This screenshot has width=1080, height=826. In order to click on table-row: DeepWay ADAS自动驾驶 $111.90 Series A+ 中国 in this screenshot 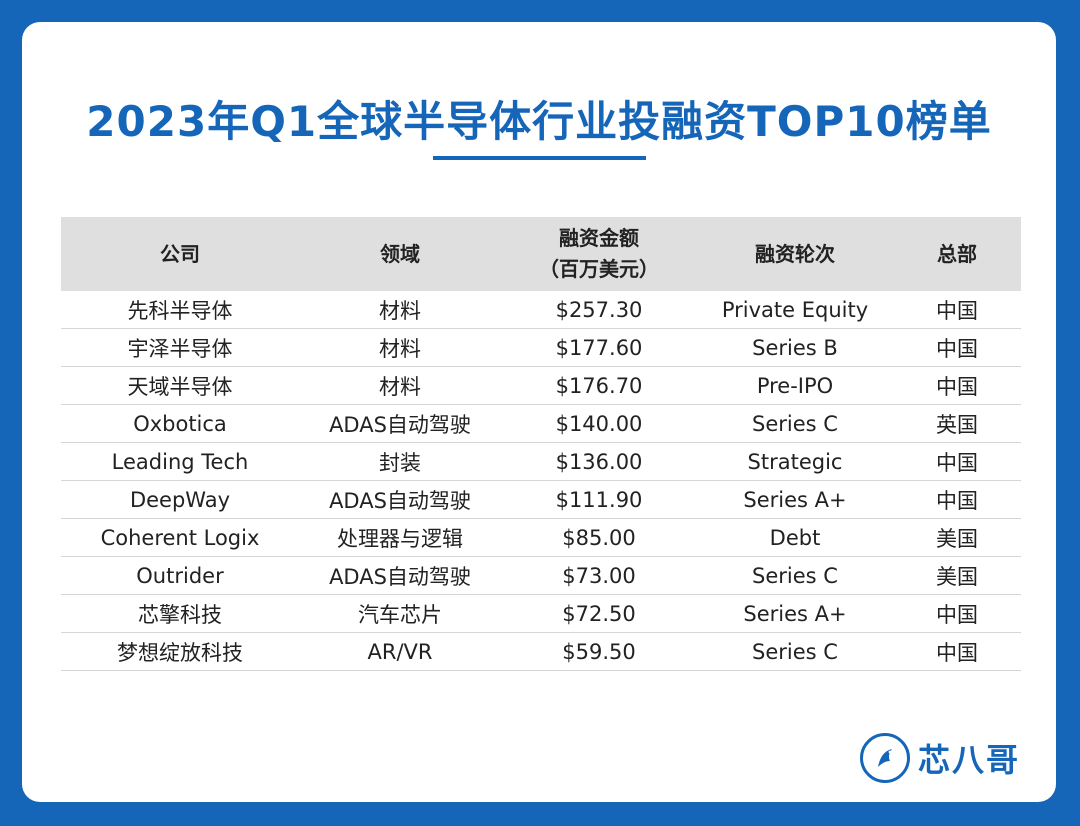, I will do `click(541, 499)`.